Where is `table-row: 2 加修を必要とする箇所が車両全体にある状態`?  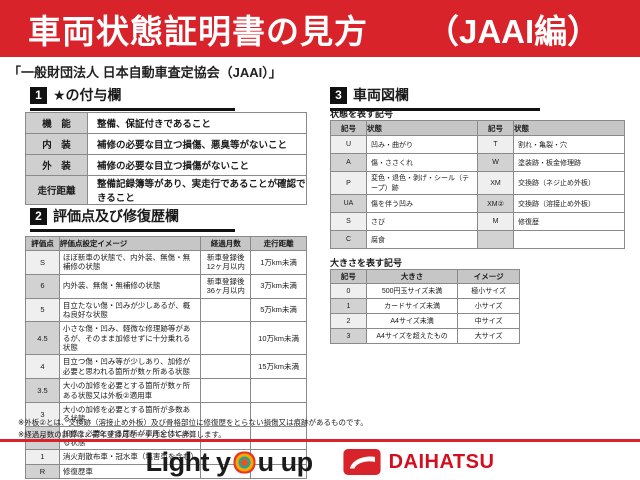 table-row: 2 加修を必要とする箇所が車両全体にある状態 is located at coordinates (166, 438).